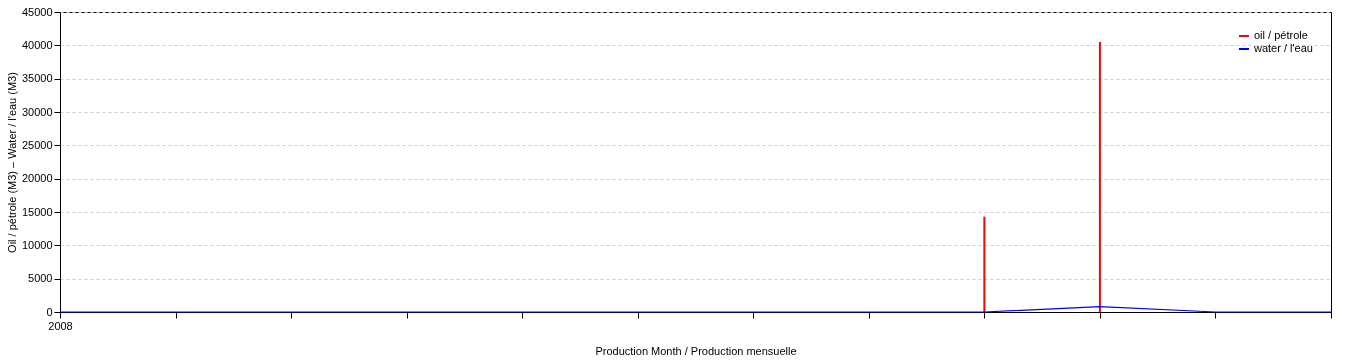 The width and height of the screenshot is (1360, 360). I want to click on x-tick-label: 2008, so click(60, 325).